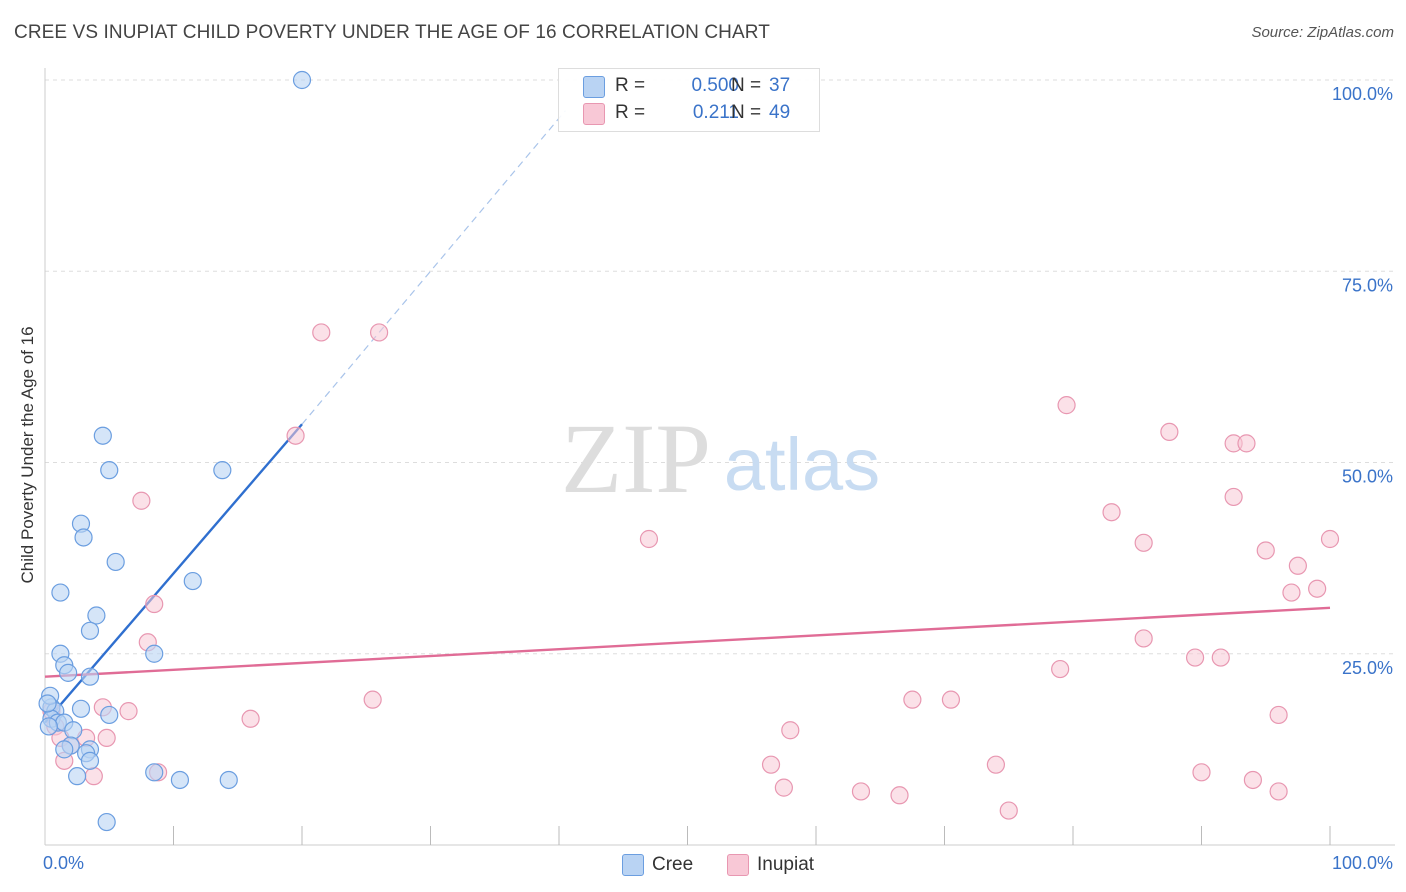 This screenshot has width=1406, height=892. What do you see at coordinates (673, 864) in the screenshot?
I see `bottom-legend-label-cree: Cree` at bounding box center [673, 864].